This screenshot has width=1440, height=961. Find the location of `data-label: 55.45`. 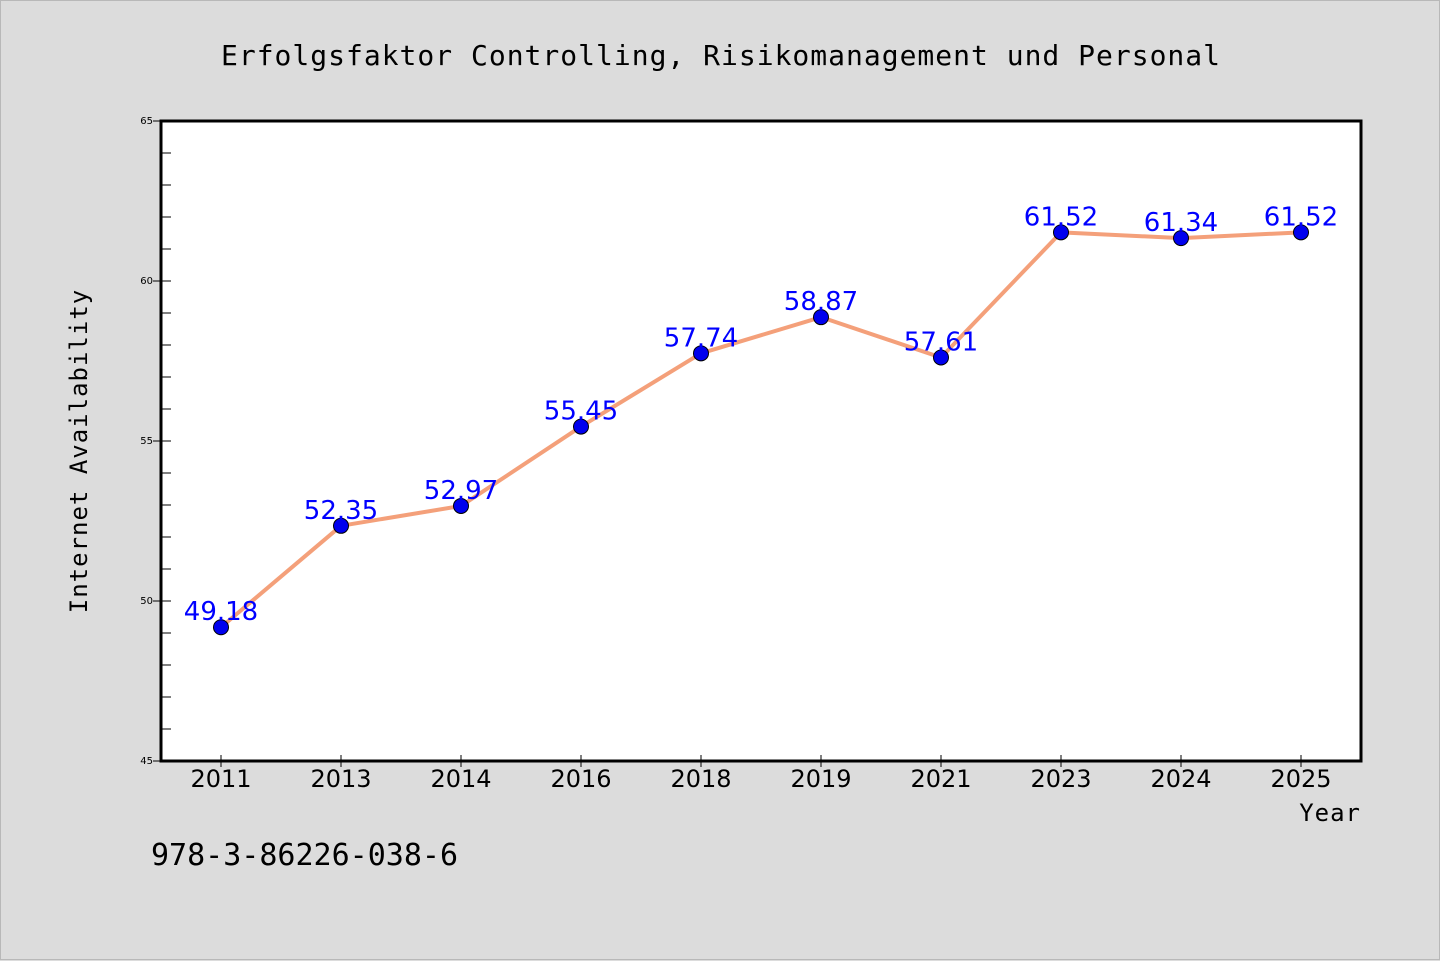

data-label: 55.45 is located at coordinates (581, 412).